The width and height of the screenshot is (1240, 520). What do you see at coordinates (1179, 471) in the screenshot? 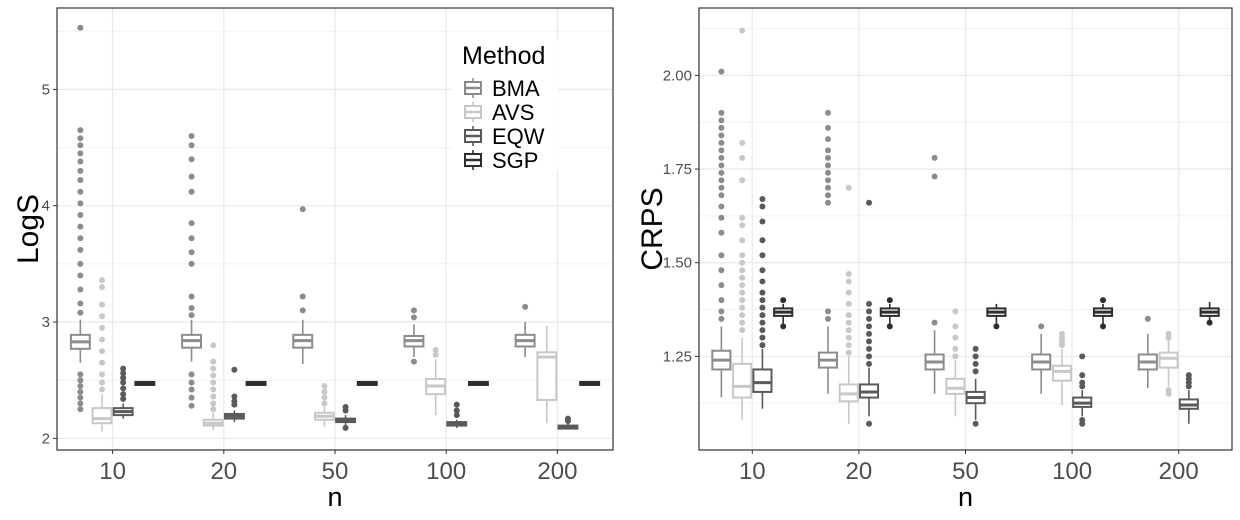
I see `crps-xtick-label: 200` at bounding box center [1179, 471].